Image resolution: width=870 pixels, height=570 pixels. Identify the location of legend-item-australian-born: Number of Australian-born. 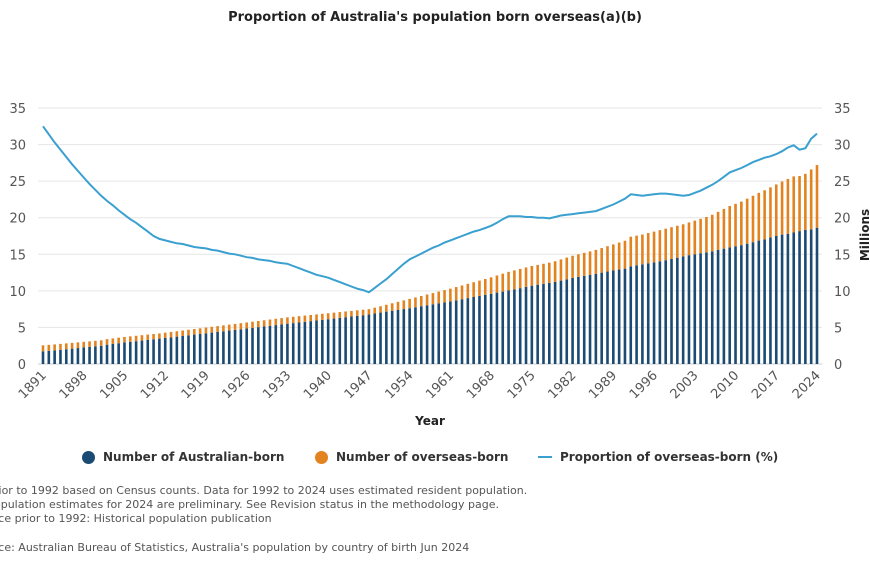
(183, 457).